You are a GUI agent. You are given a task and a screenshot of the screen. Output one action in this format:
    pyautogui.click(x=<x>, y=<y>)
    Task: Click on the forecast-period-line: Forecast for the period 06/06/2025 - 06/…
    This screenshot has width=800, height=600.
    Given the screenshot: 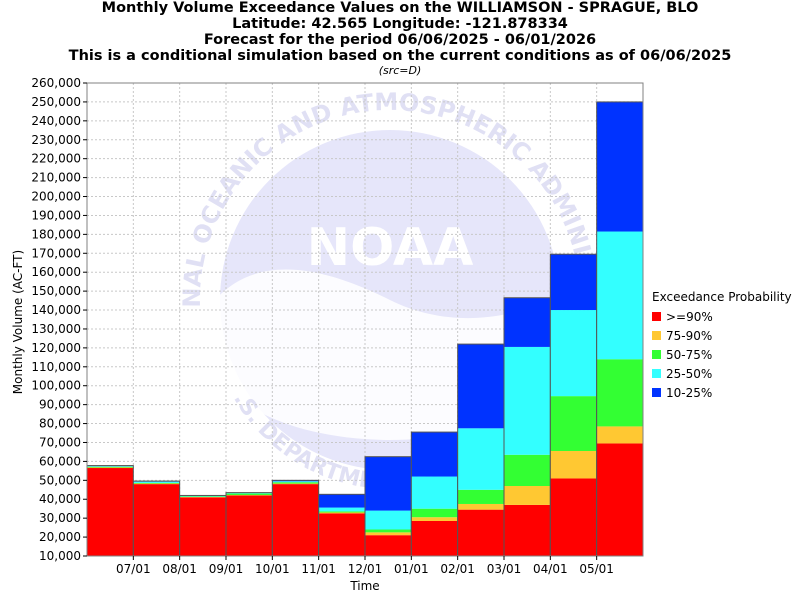 What is the action you would take?
    pyautogui.click(x=400, y=40)
    